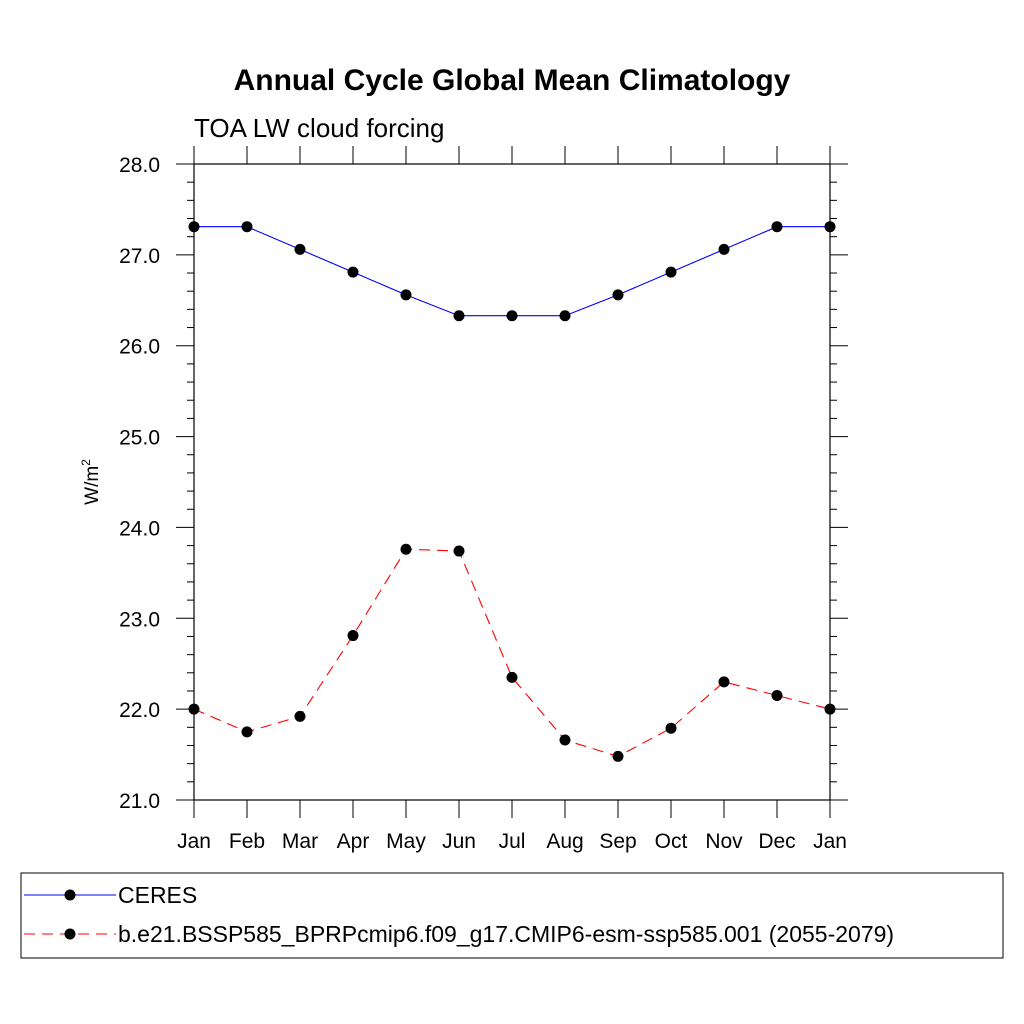 The width and height of the screenshot is (1024, 1024). Describe the element at coordinates (139, 710) in the screenshot. I see `y-tick-label: 22.0` at that location.